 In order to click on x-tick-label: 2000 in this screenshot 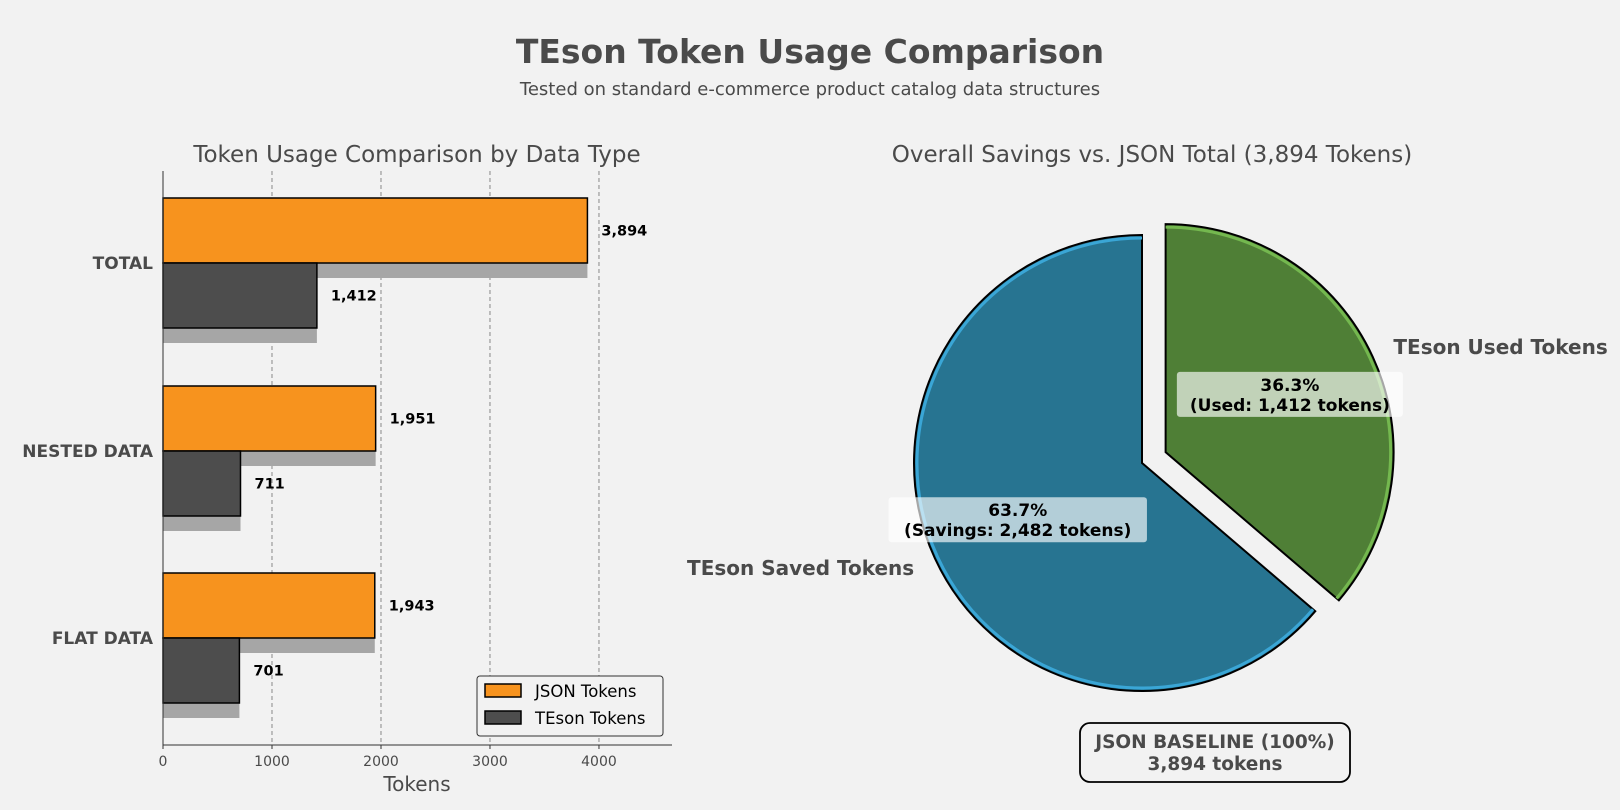, I will do `click(381, 762)`.